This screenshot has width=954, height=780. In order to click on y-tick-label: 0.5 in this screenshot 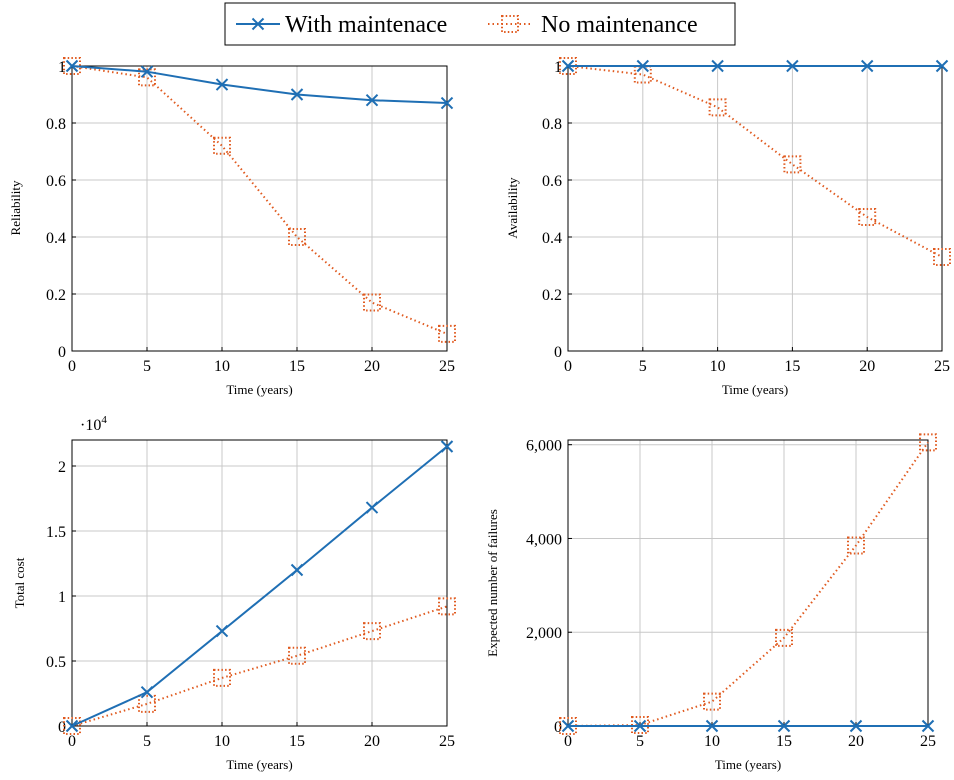, I will do `click(56, 662)`.